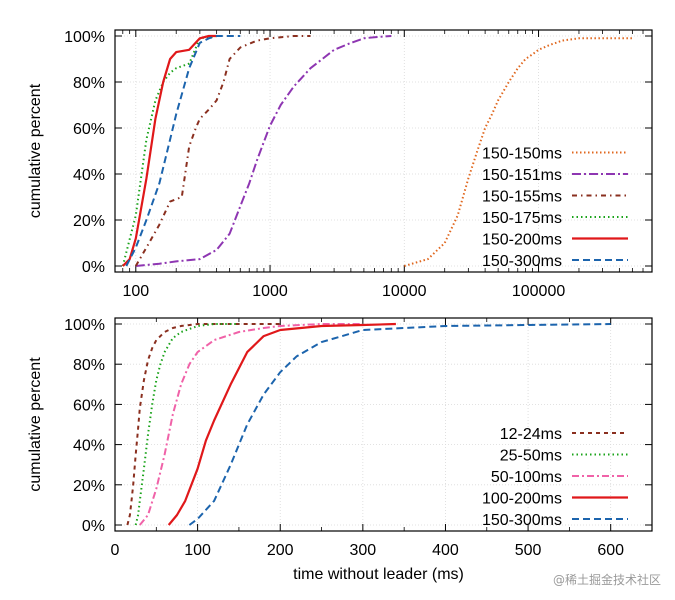 The image size is (675, 600). Describe the element at coordinates (531, 456) in the screenshot. I see `legend-label: 25-50ms` at that location.